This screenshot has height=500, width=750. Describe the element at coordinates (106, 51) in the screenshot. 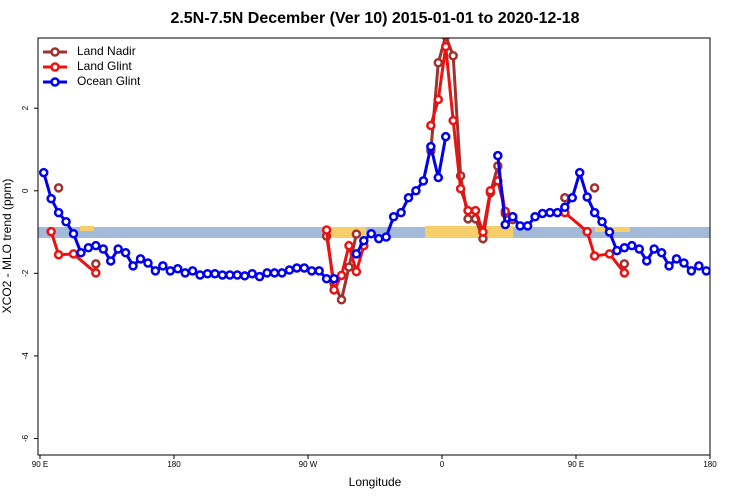

I see `legend-label: Land Nadir` at that location.